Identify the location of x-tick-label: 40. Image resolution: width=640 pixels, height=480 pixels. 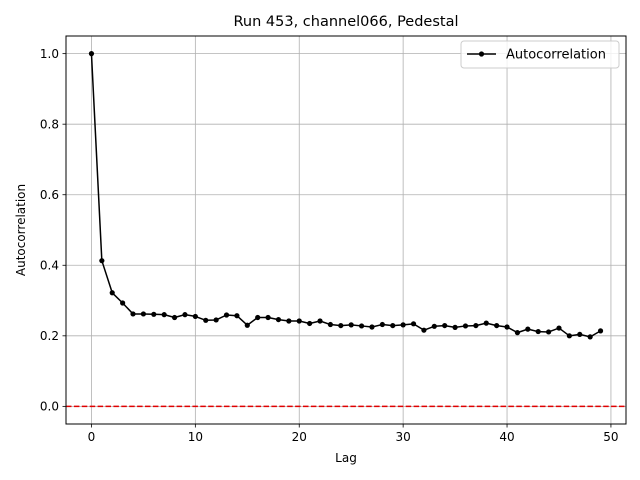
(506, 437).